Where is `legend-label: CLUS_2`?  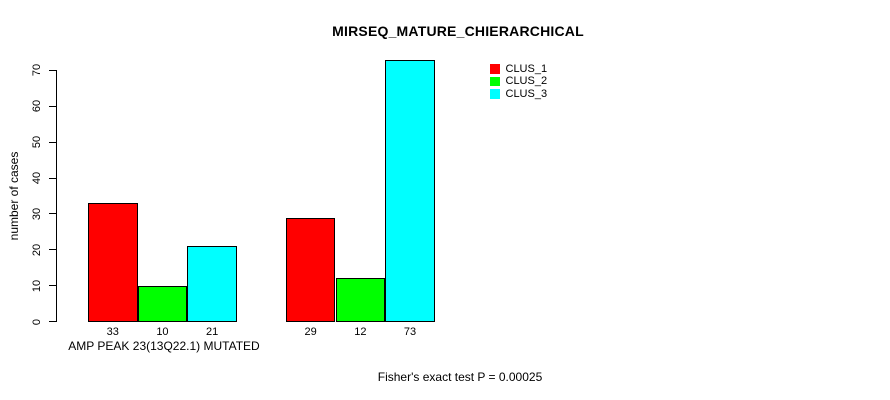
legend-label: CLUS_2 is located at coordinates (526, 81).